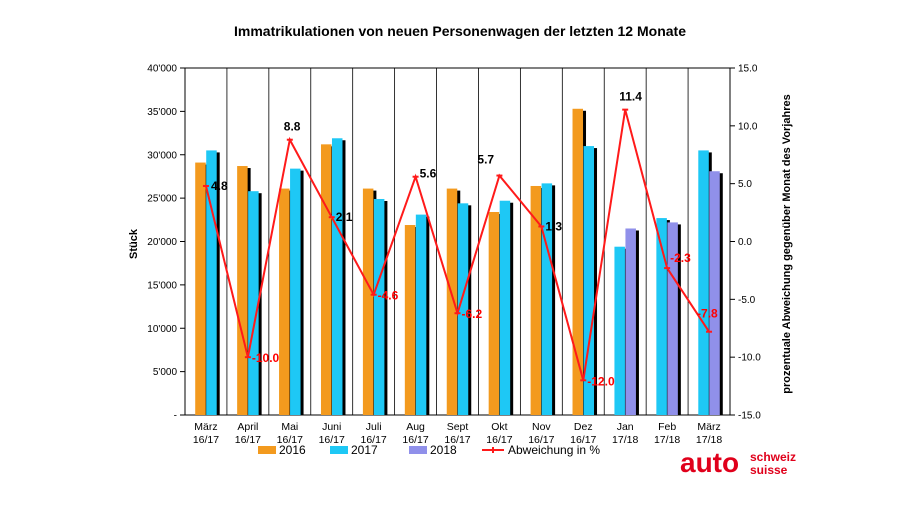 This screenshot has width=920, height=510. Describe the element at coordinates (165, 372) in the screenshot. I see `y-tick-label: 5'000` at that location.